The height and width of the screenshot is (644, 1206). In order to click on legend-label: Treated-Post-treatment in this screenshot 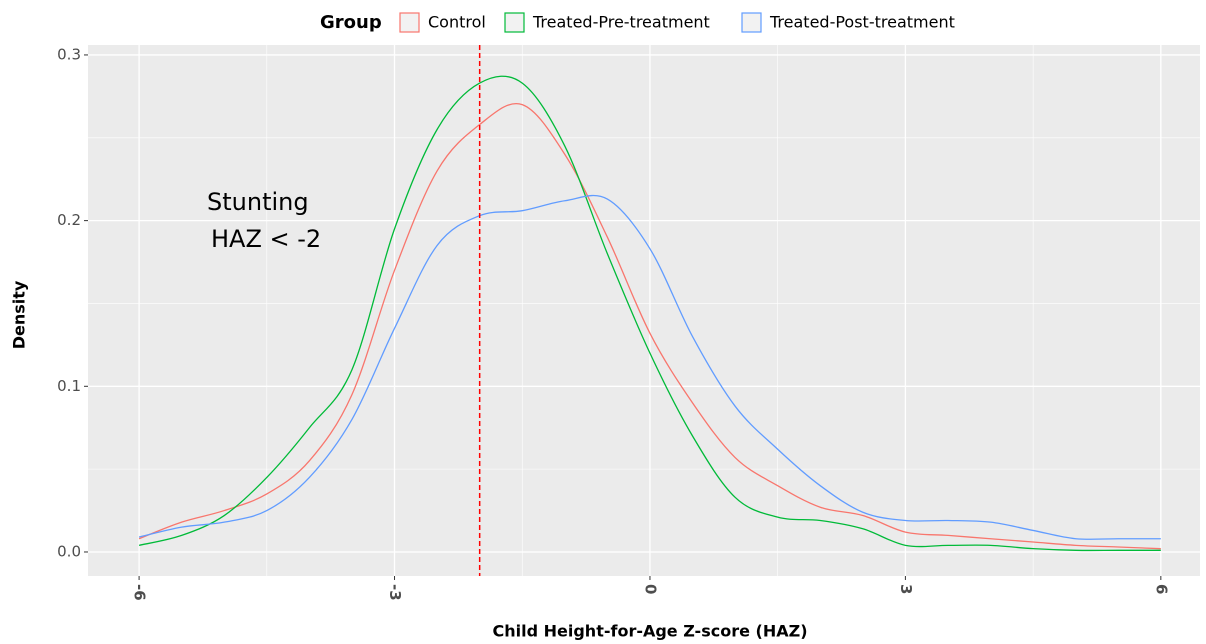, I will do `click(862, 22)`.